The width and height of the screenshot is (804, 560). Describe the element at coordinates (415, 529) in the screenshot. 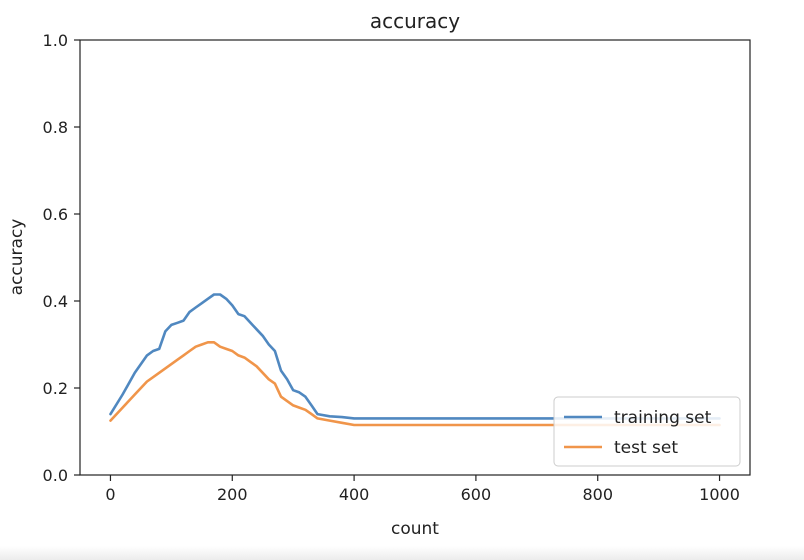

I see `x-axis-label: count` at that location.